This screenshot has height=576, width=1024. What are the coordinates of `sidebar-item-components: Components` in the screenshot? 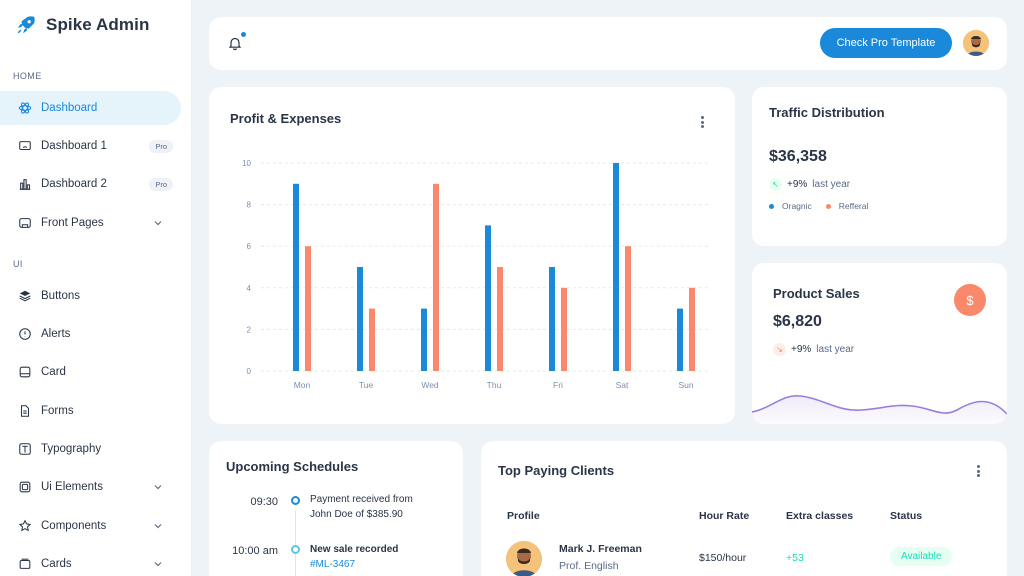 It's located at (90, 526).